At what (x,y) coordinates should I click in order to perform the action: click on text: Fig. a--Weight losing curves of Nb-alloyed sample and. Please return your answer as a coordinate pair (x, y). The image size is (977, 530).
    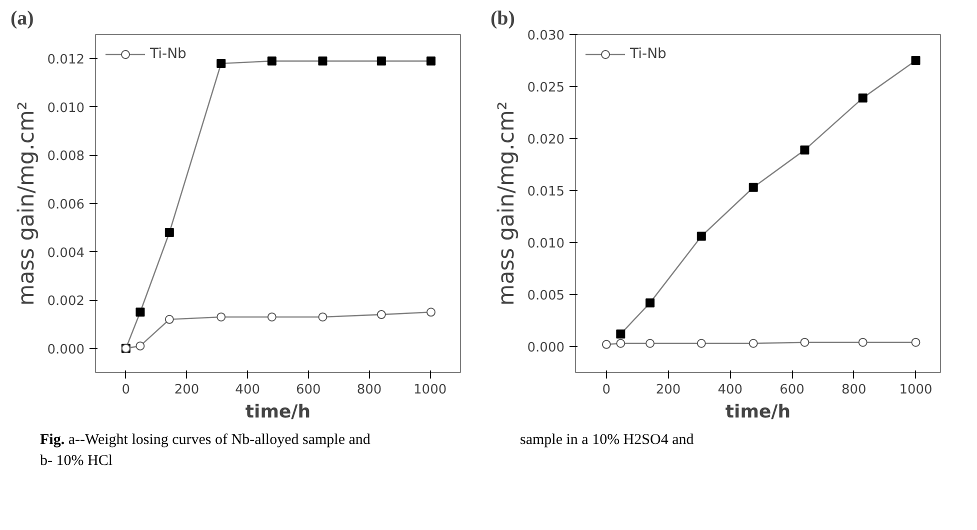
    Looking at the image, I should click on (205, 440).